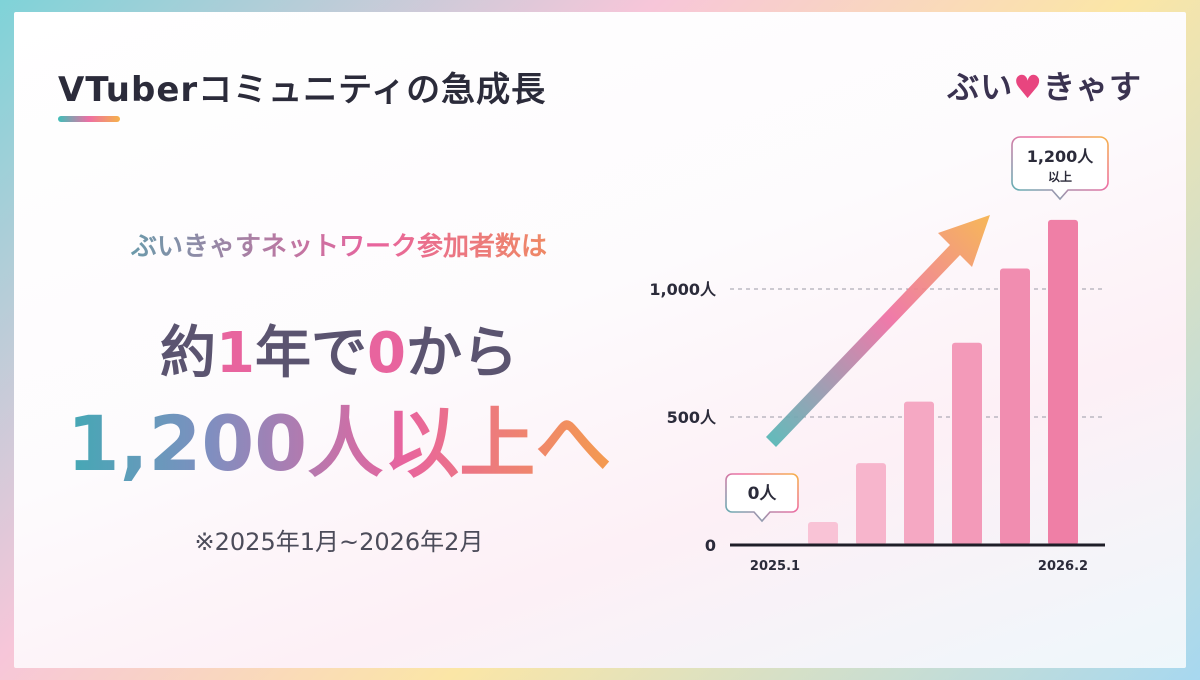  I want to click on brand-logo: ぶい♥きゃす, so click(1044, 85).